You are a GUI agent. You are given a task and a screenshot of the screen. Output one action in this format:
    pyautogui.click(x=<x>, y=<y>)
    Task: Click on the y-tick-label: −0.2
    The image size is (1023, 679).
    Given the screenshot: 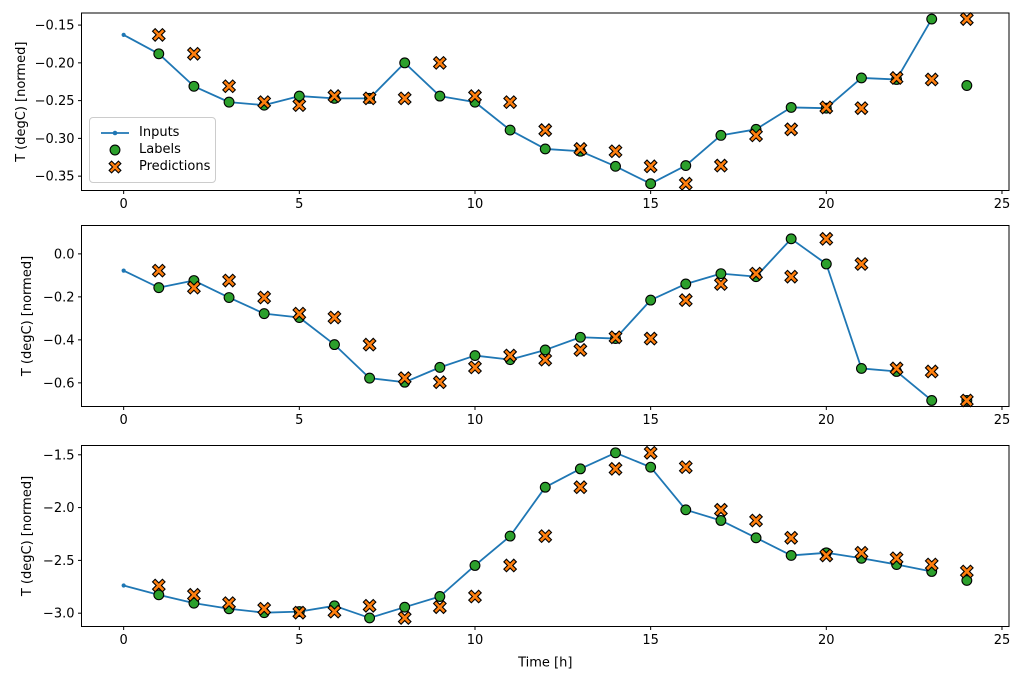 What is the action you would take?
    pyautogui.click(x=59, y=297)
    